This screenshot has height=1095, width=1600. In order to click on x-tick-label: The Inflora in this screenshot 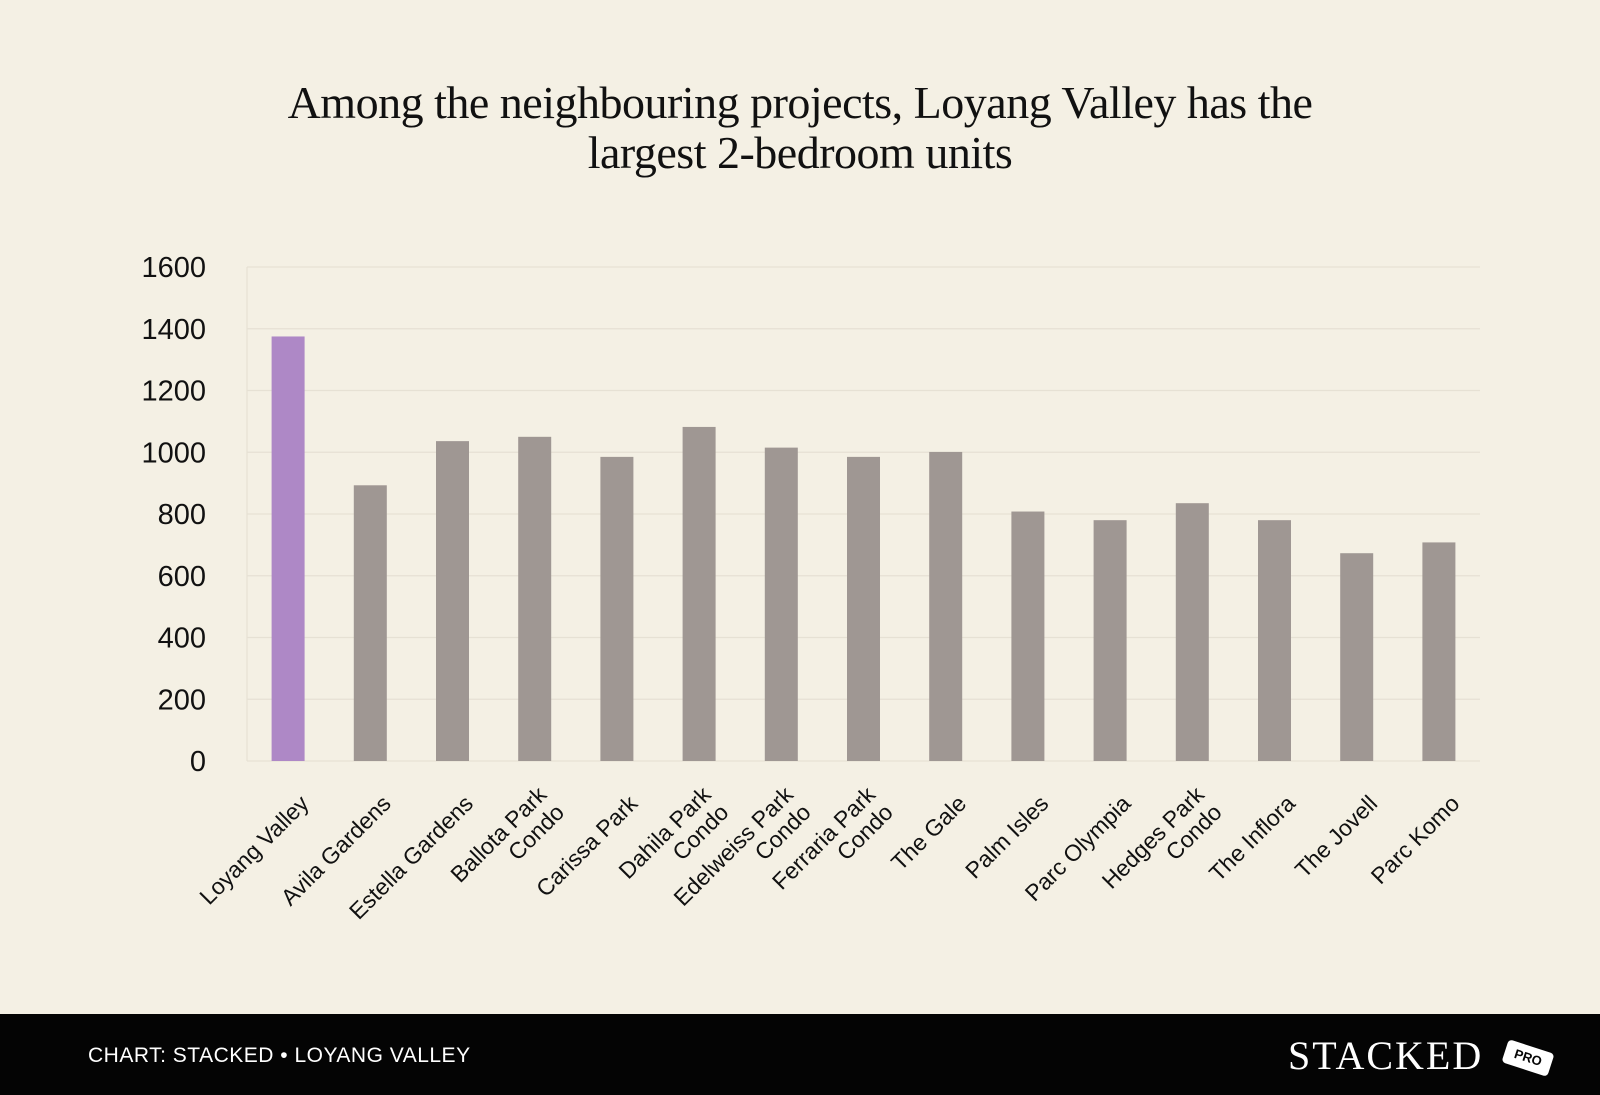, I will do `click(1252, 838)`.